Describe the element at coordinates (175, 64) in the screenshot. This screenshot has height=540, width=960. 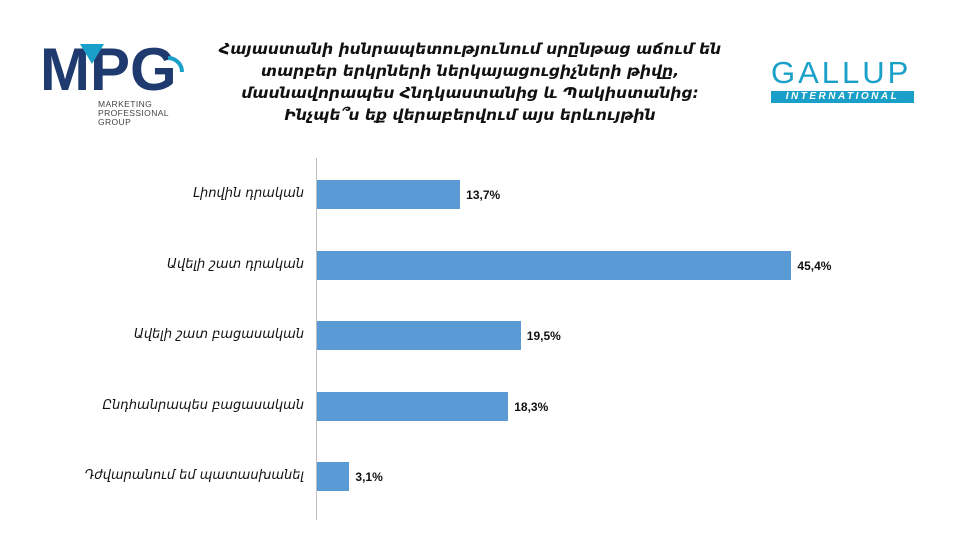
I see `headset-icon` at that location.